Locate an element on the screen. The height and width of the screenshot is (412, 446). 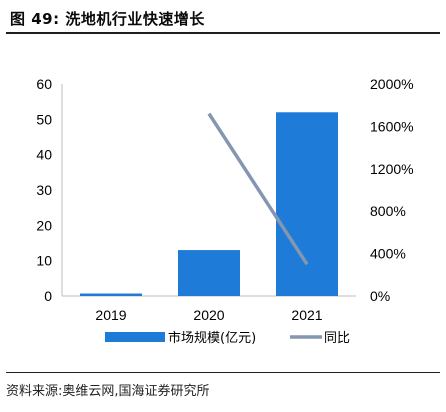
x-tick-label: 2020 is located at coordinates (208, 315).